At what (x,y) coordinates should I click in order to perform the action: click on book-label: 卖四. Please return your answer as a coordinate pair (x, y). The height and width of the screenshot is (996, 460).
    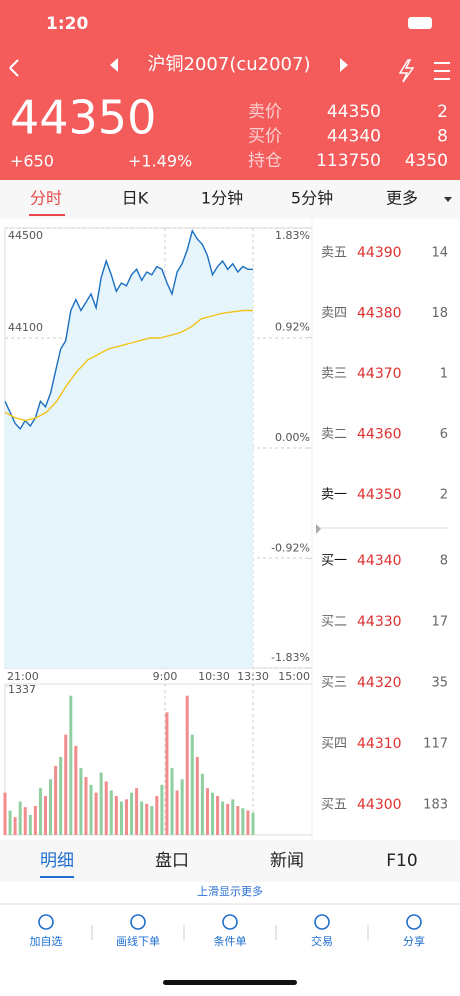
    Looking at the image, I should click on (334, 313).